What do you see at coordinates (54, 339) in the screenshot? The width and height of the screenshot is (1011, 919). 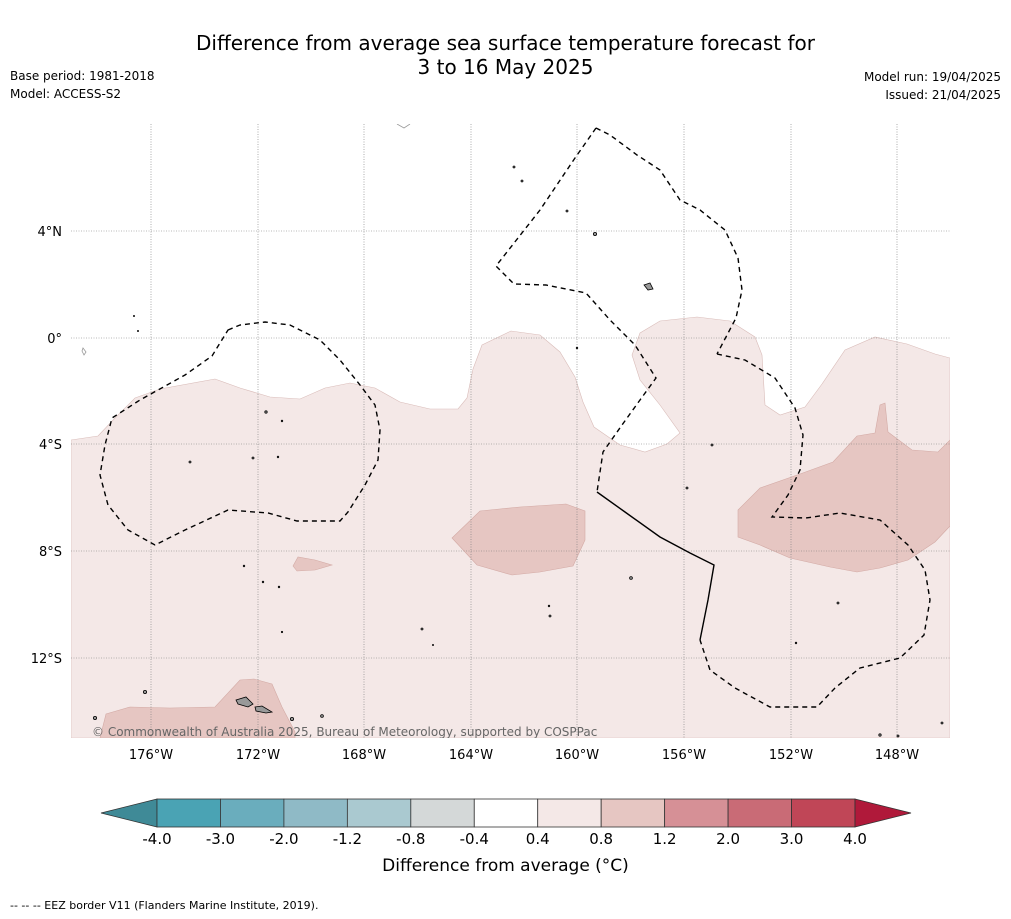 I see `lat-label: 0°` at bounding box center [54, 339].